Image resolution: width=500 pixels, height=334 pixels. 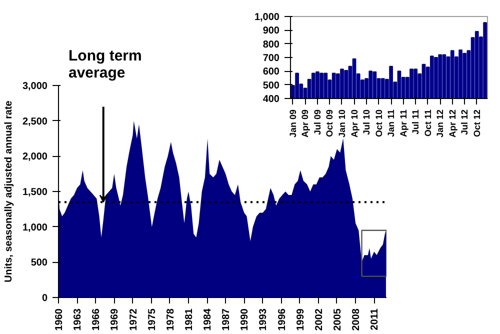 I want to click on x-tick-label: 2005, so click(x=338, y=319).